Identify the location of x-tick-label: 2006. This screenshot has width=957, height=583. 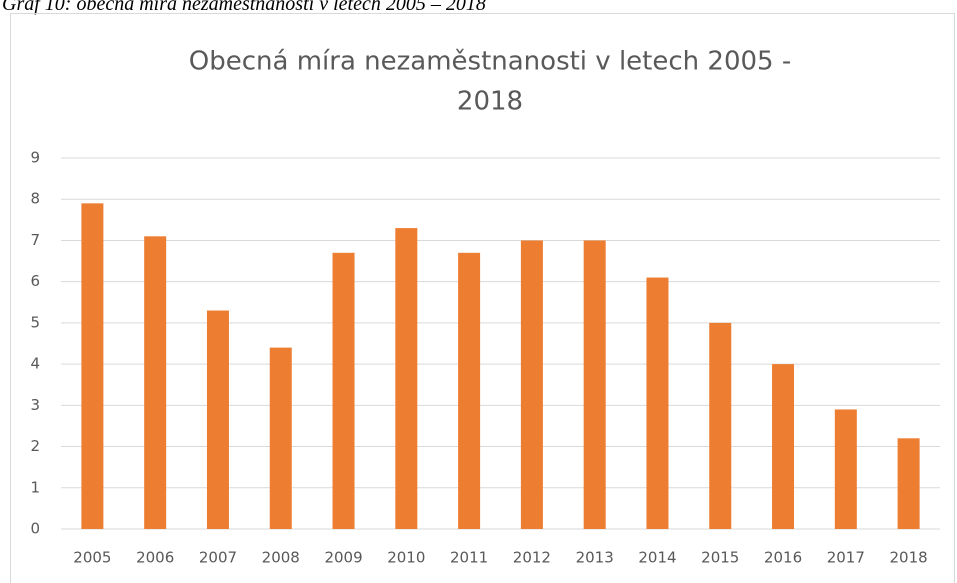
(155, 558).